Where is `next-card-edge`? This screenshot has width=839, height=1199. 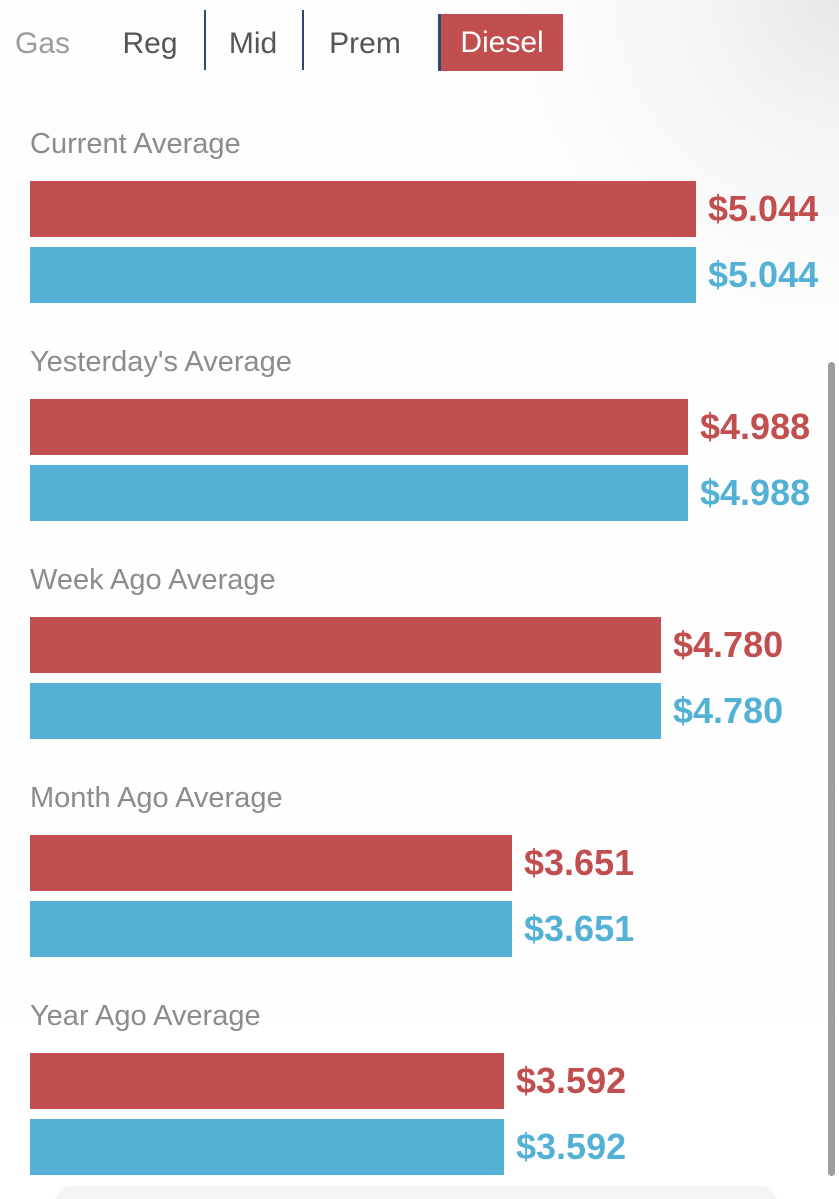 next-card-edge is located at coordinates (416, 1192).